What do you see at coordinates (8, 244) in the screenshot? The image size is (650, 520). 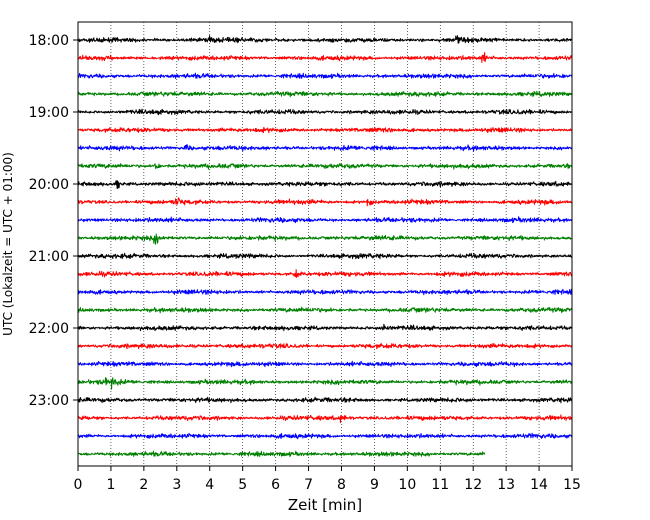 I see `y-axis-label: UTC (Lokalzeit = UTC + 01:00)` at bounding box center [8, 244].